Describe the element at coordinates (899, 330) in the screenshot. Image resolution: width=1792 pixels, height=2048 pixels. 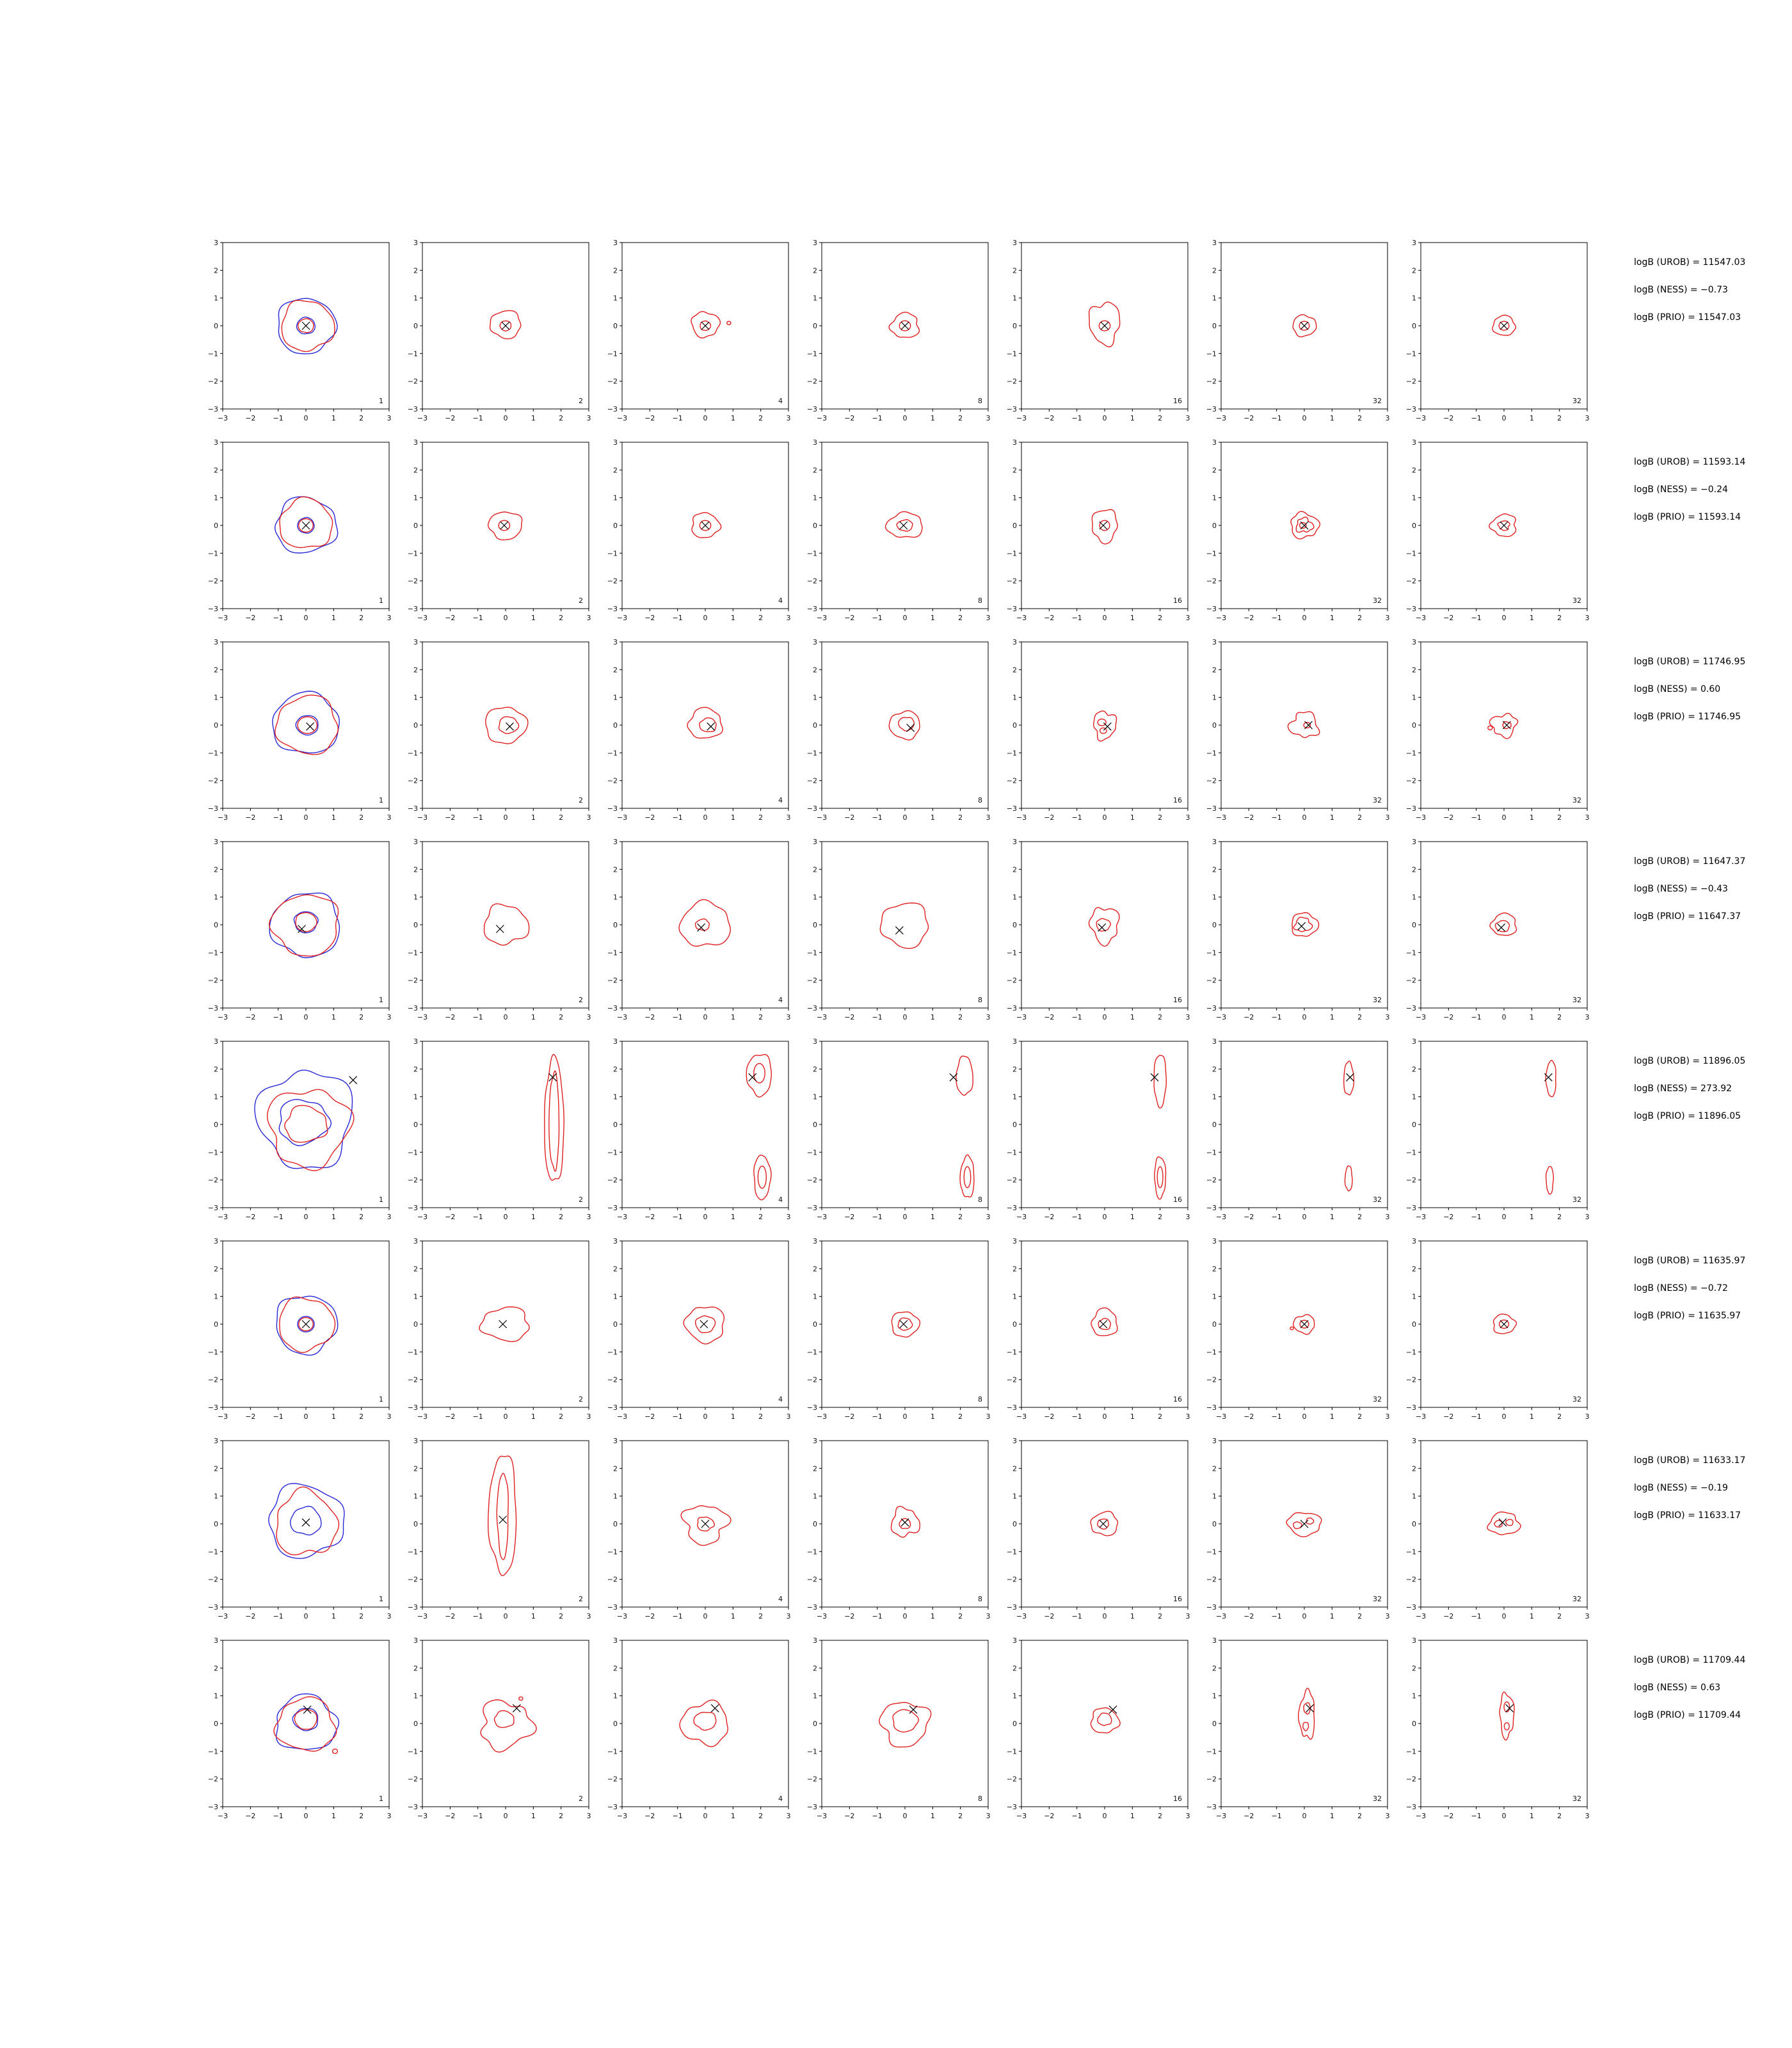
I see `subplot-r1-c4: −3−3 −2 −2 −1 −1 0 0 1 1 2 2 3 3 8` at that location.